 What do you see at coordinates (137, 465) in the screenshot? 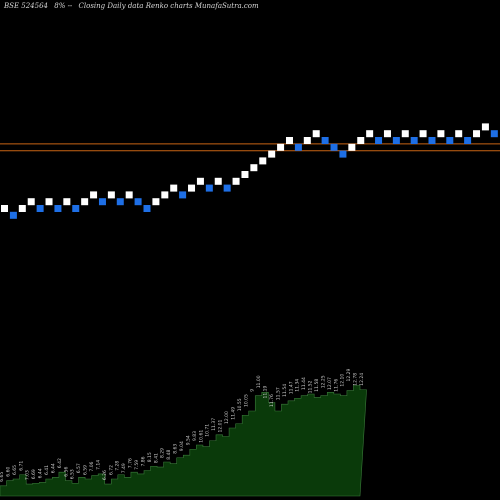
I see `volume-label: 7.59` at bounding box center [137, 465].